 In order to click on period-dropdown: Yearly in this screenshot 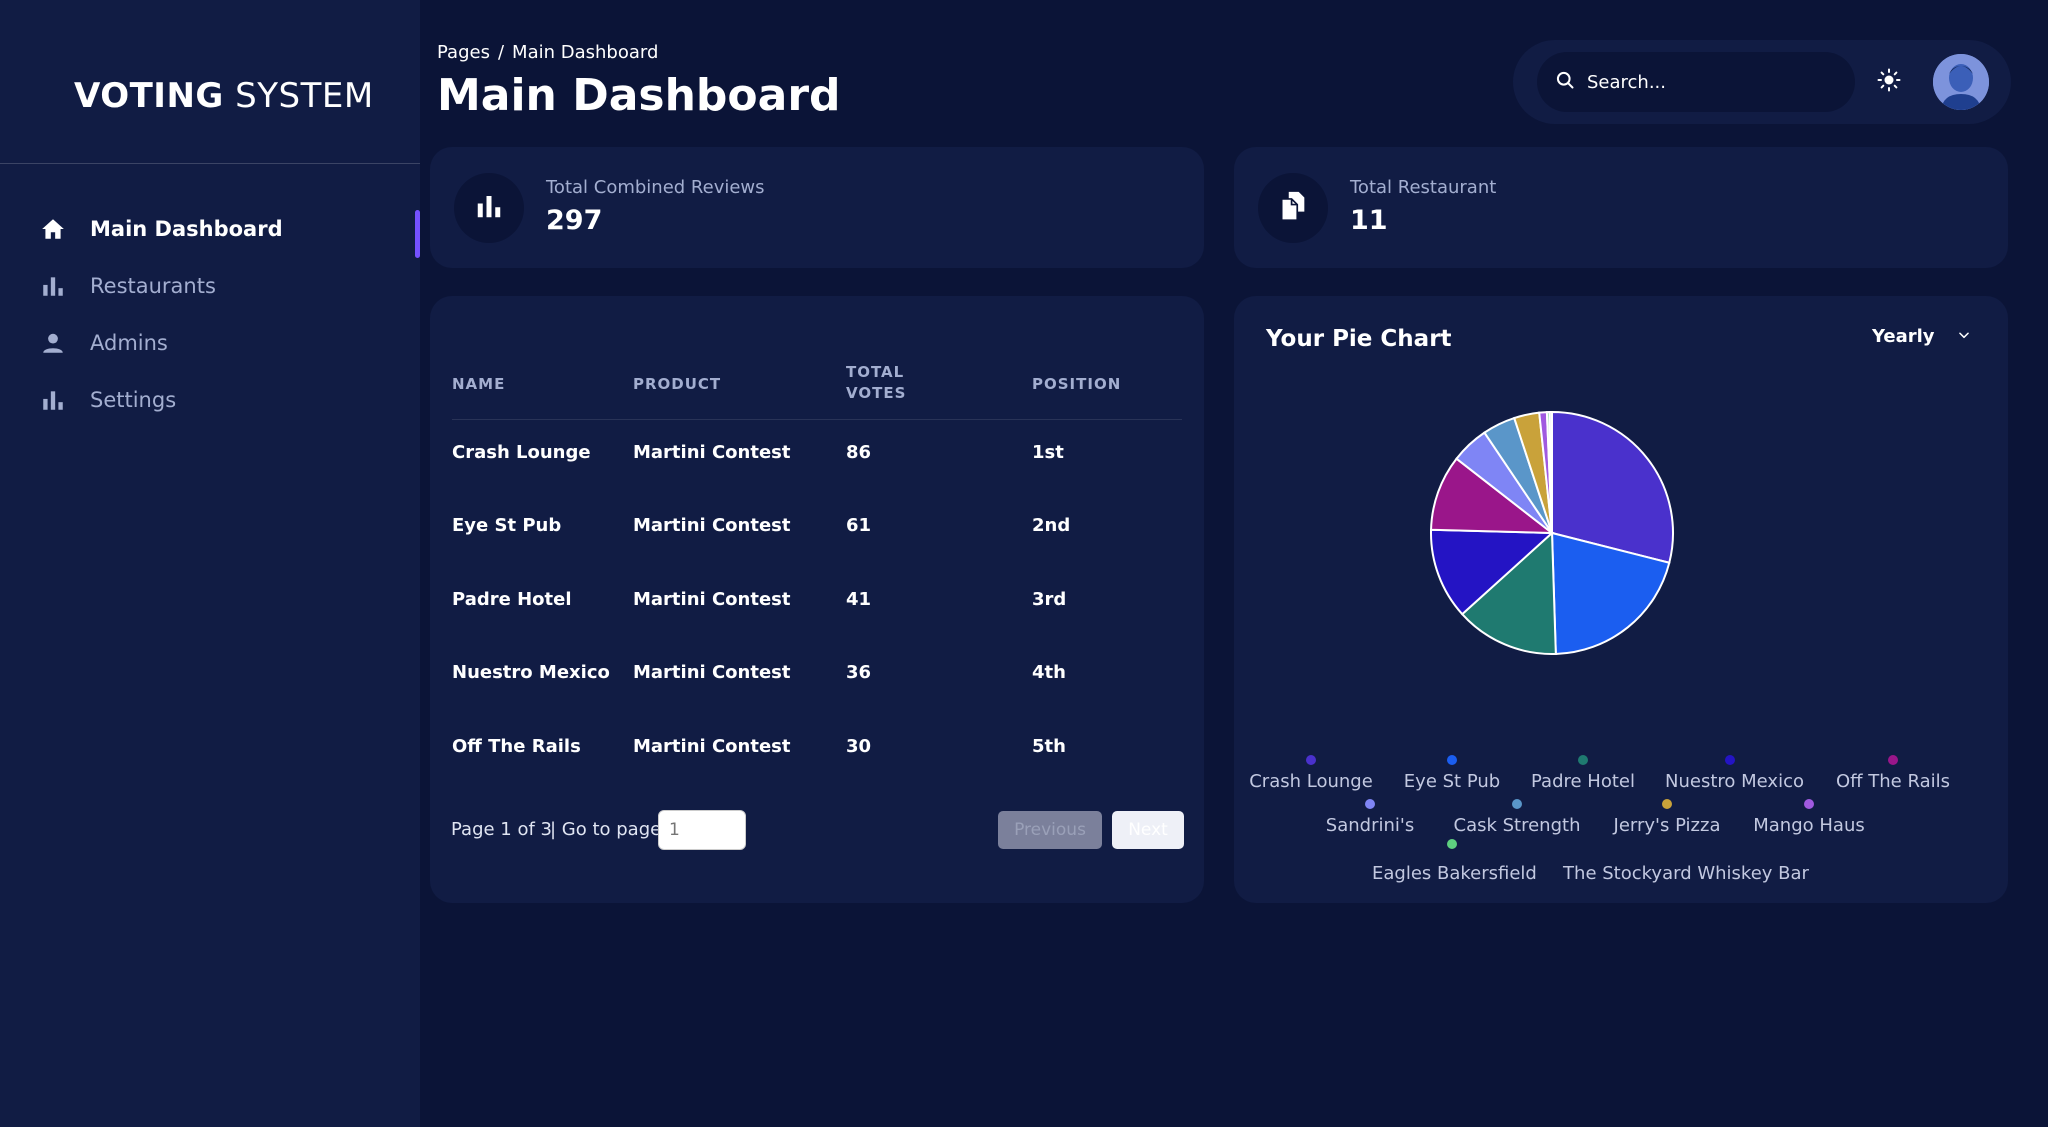, I will do `click(1921, 336)`.